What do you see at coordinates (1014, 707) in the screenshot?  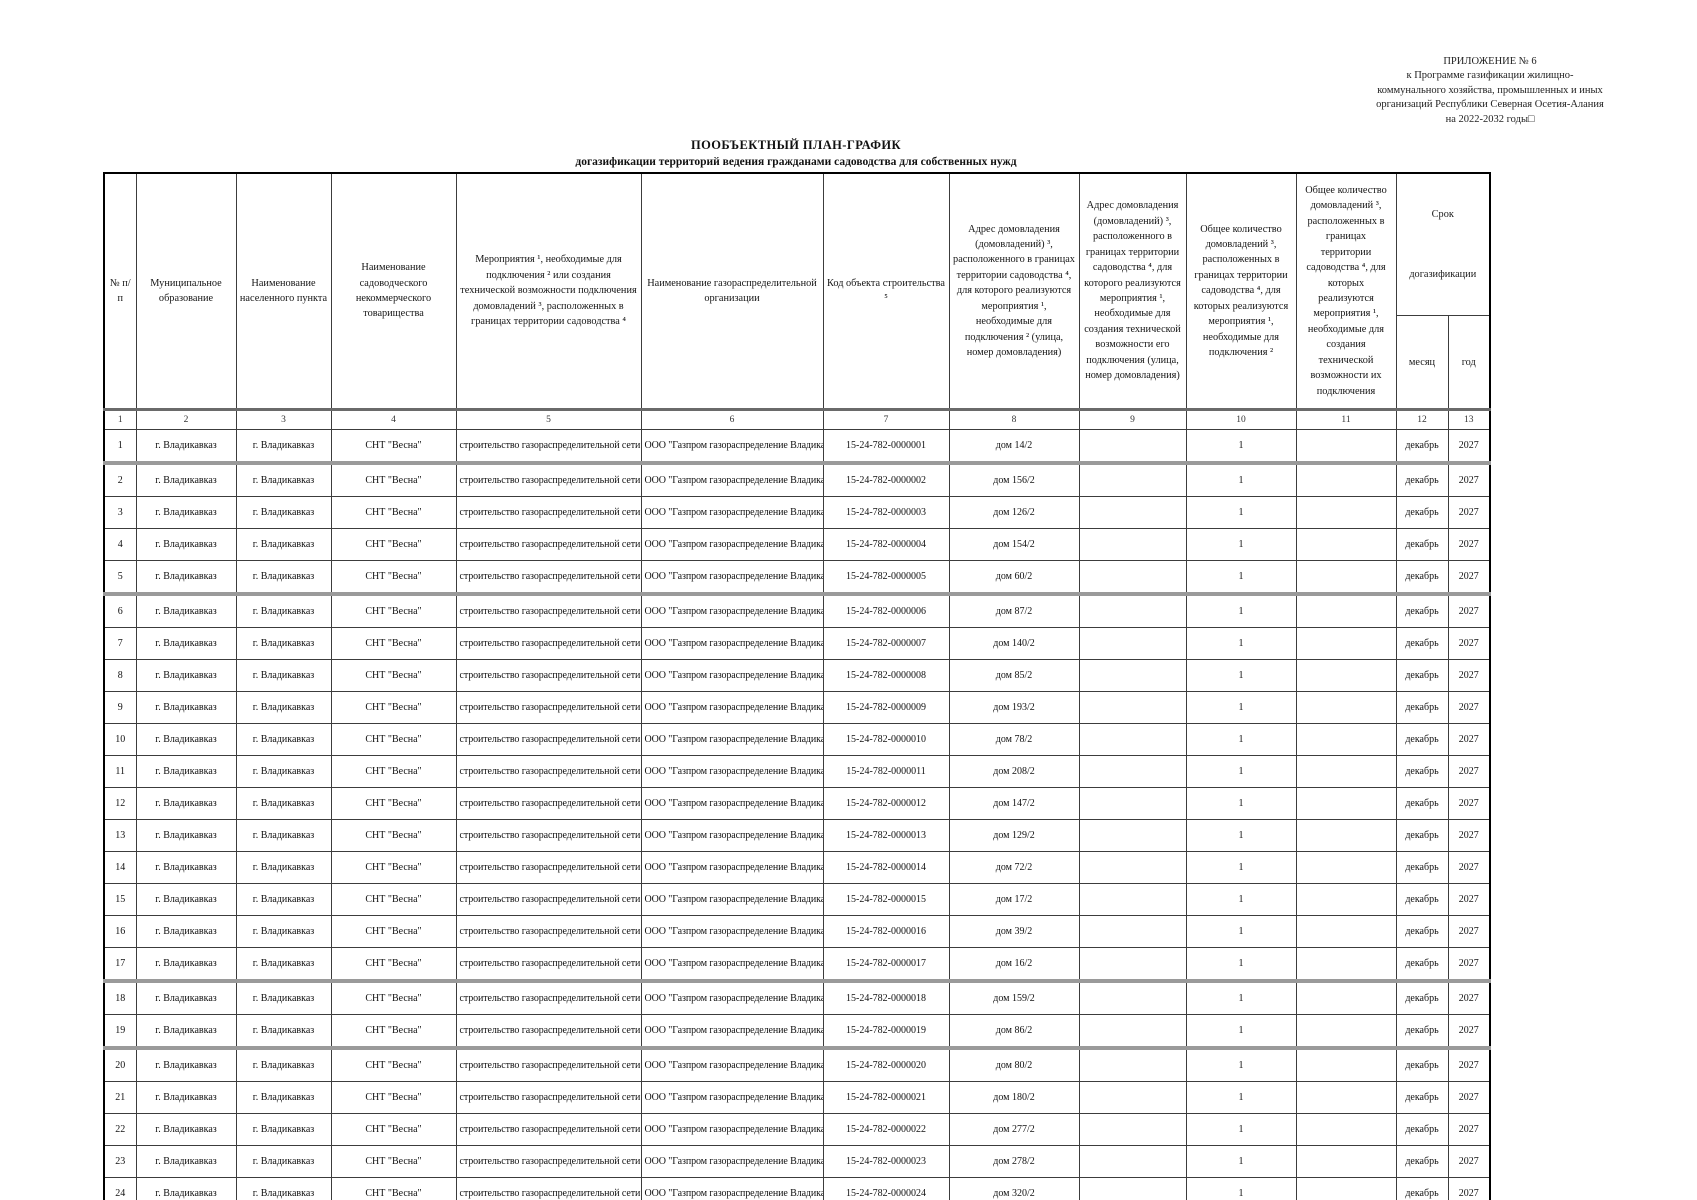 I see `cell-addr-connect: дом 193/2` at bounding box center [1014, 707].